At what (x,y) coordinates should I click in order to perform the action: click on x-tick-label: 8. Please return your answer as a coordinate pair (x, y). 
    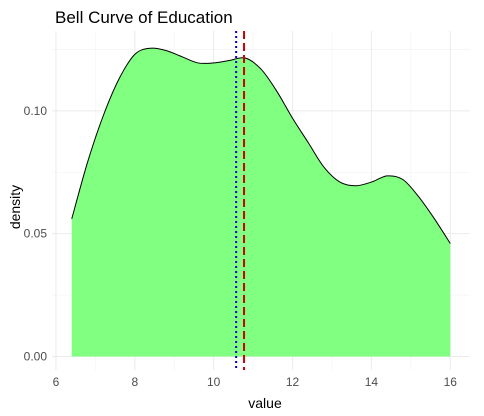
    Looking at the image, I should click on (134, 382).